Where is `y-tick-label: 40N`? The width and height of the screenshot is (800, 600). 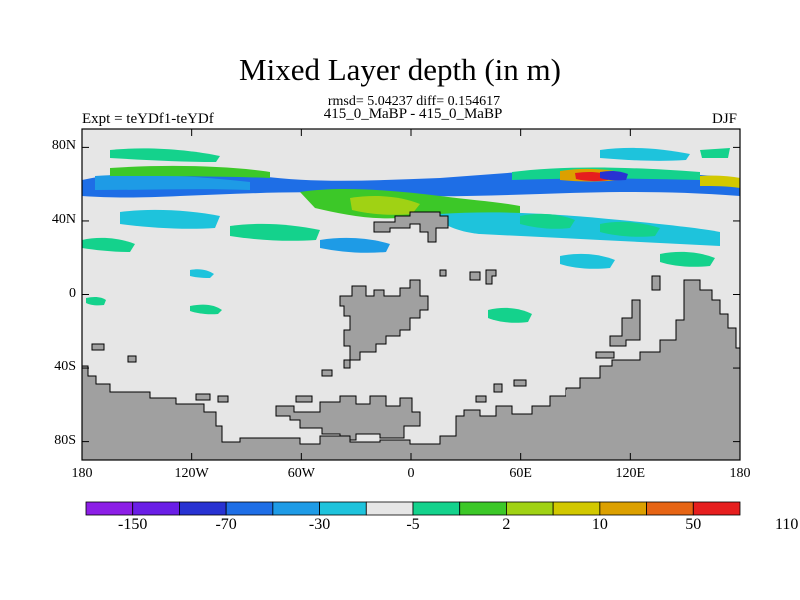
y-tick-label: 40N is located at coordinates (63, 219).